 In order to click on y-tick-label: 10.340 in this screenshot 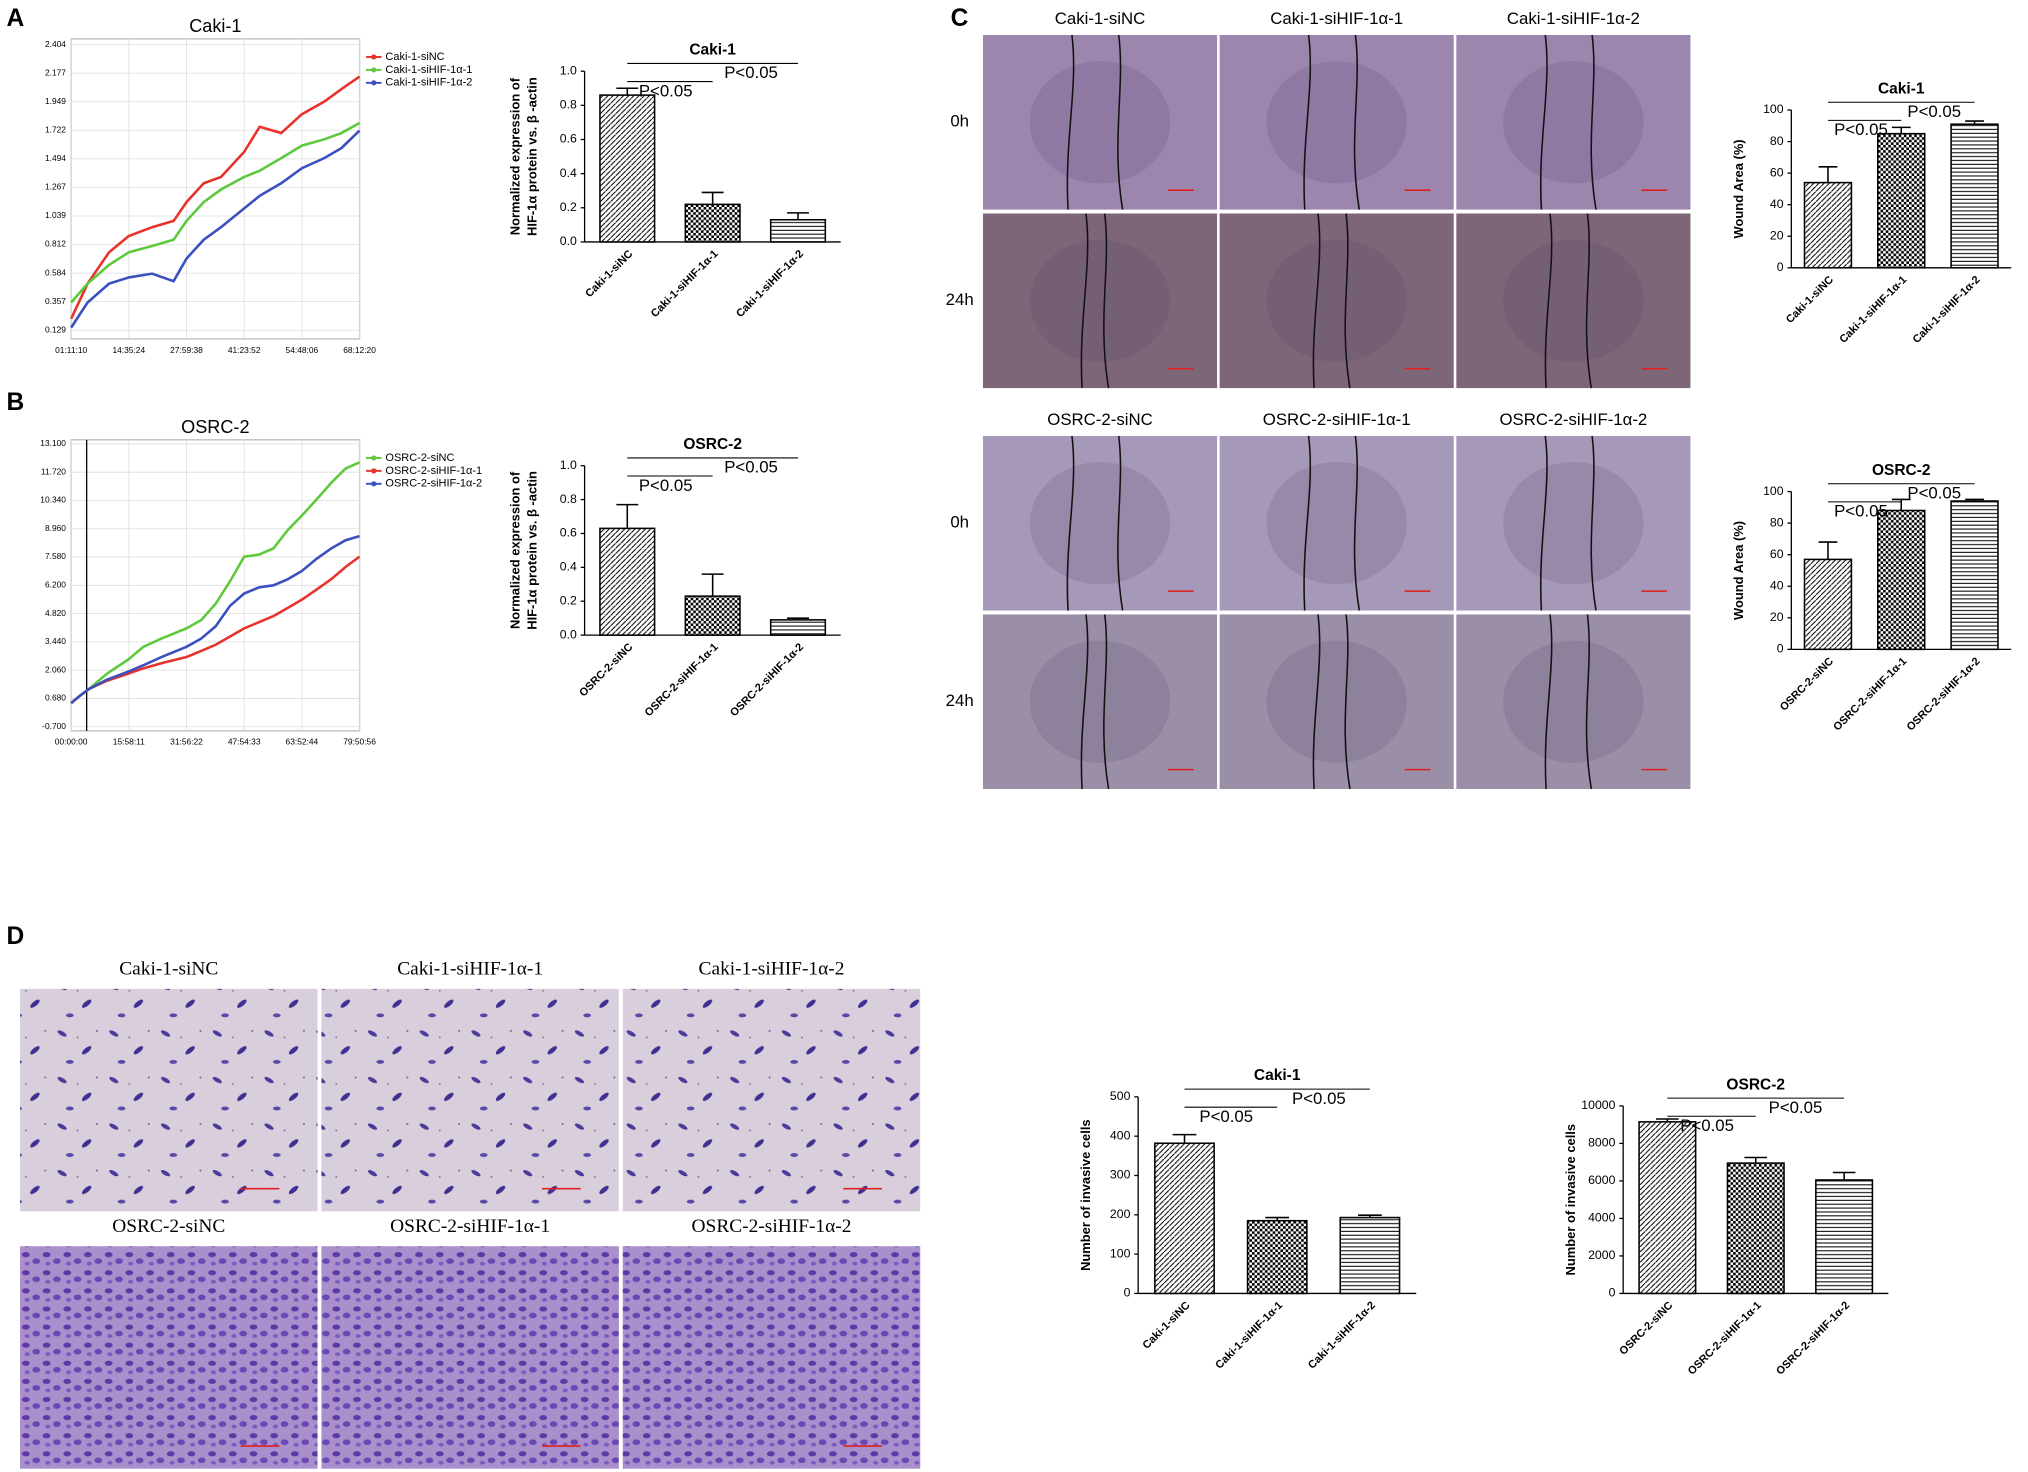, I will do `click(53, 500)`.